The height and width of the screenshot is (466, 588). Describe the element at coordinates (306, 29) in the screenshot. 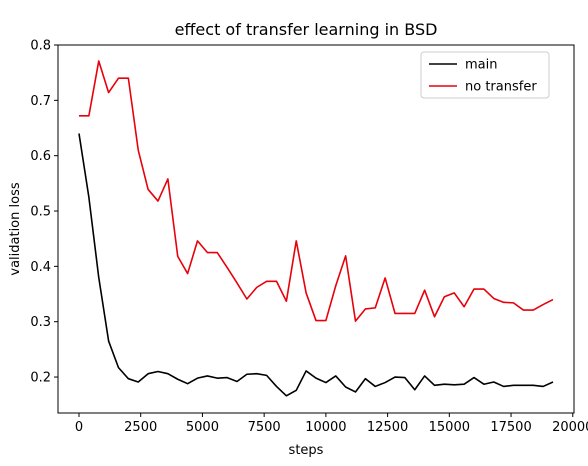

I see `chart-title: effect of transfer learning in BSD` at that location.